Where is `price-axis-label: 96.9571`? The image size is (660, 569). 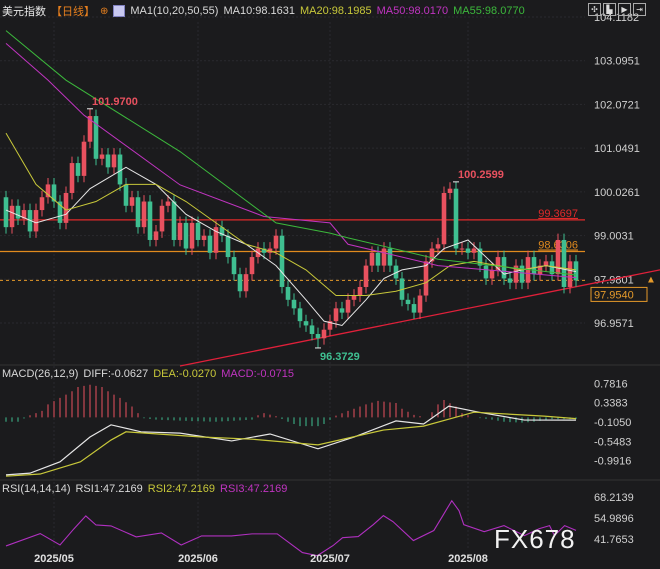
price-axis-label: 96.9571 is located at coordinates (614, 324).